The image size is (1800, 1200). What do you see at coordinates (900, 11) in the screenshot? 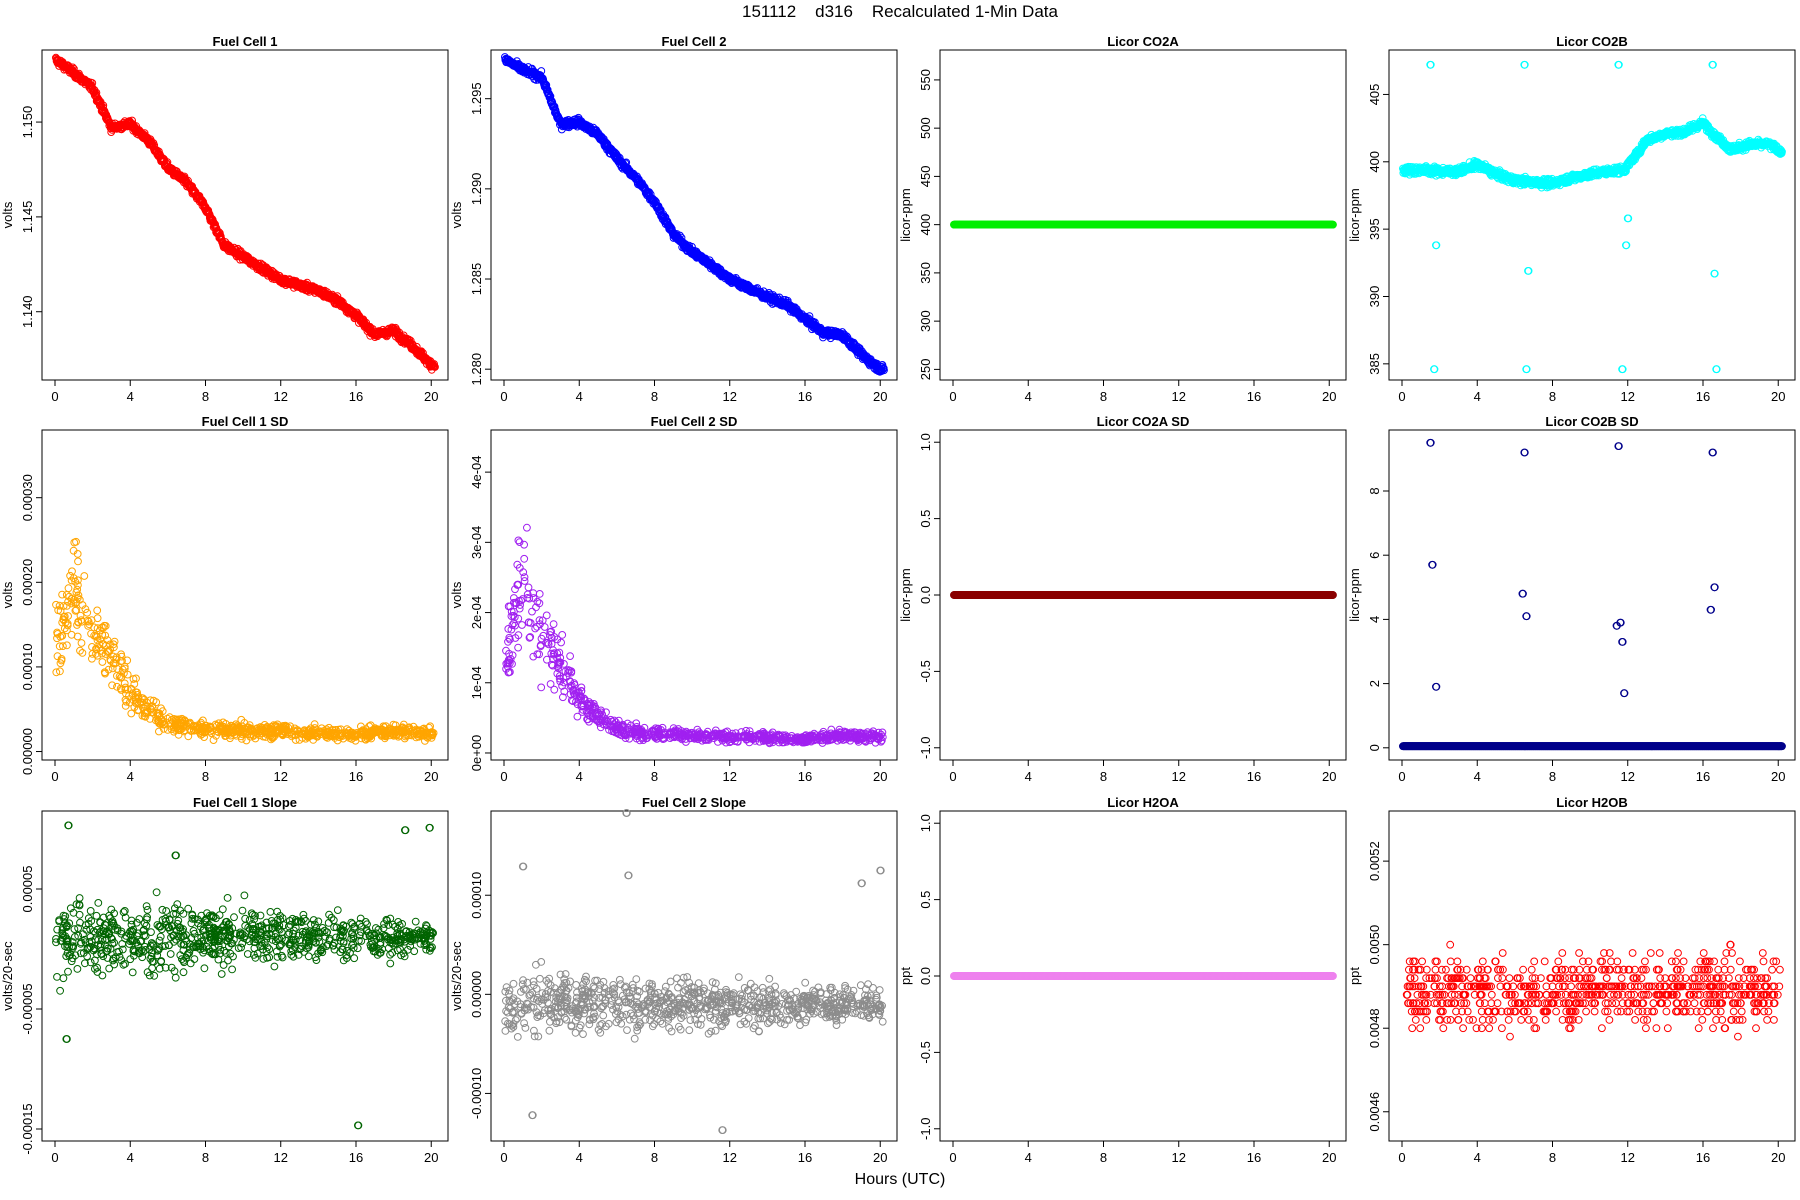
I see `main-title: 151112 d316 Recalculated 1-Min Data` at bounding box center [900, 11].